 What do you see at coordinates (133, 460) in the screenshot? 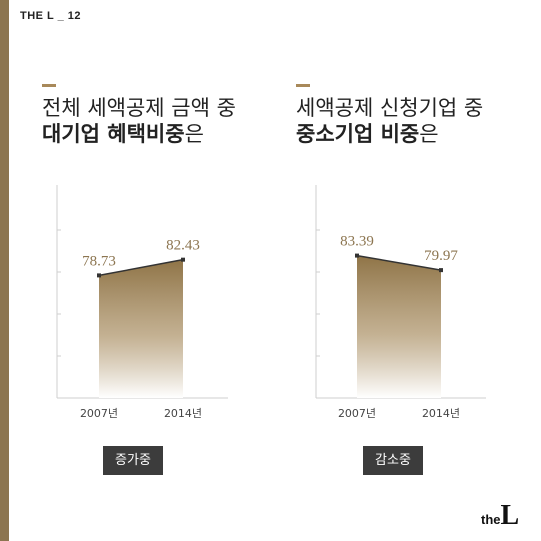
I see `left-trend-badge: 증가중` at bounding box center [133, 460].